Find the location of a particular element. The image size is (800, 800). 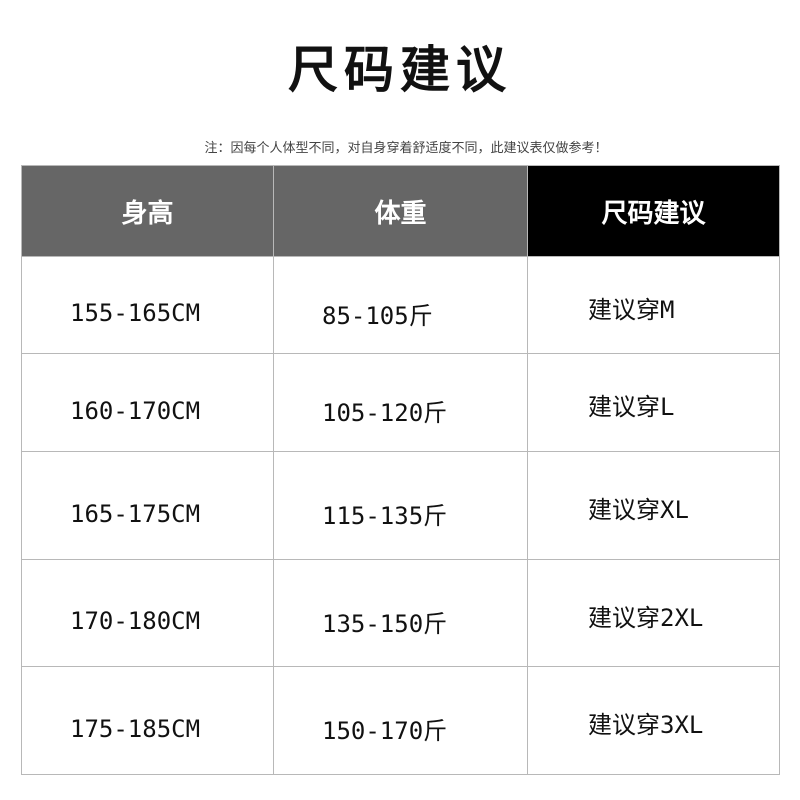

weight-value: 150-170斤 is located at coordinates (385, 731).